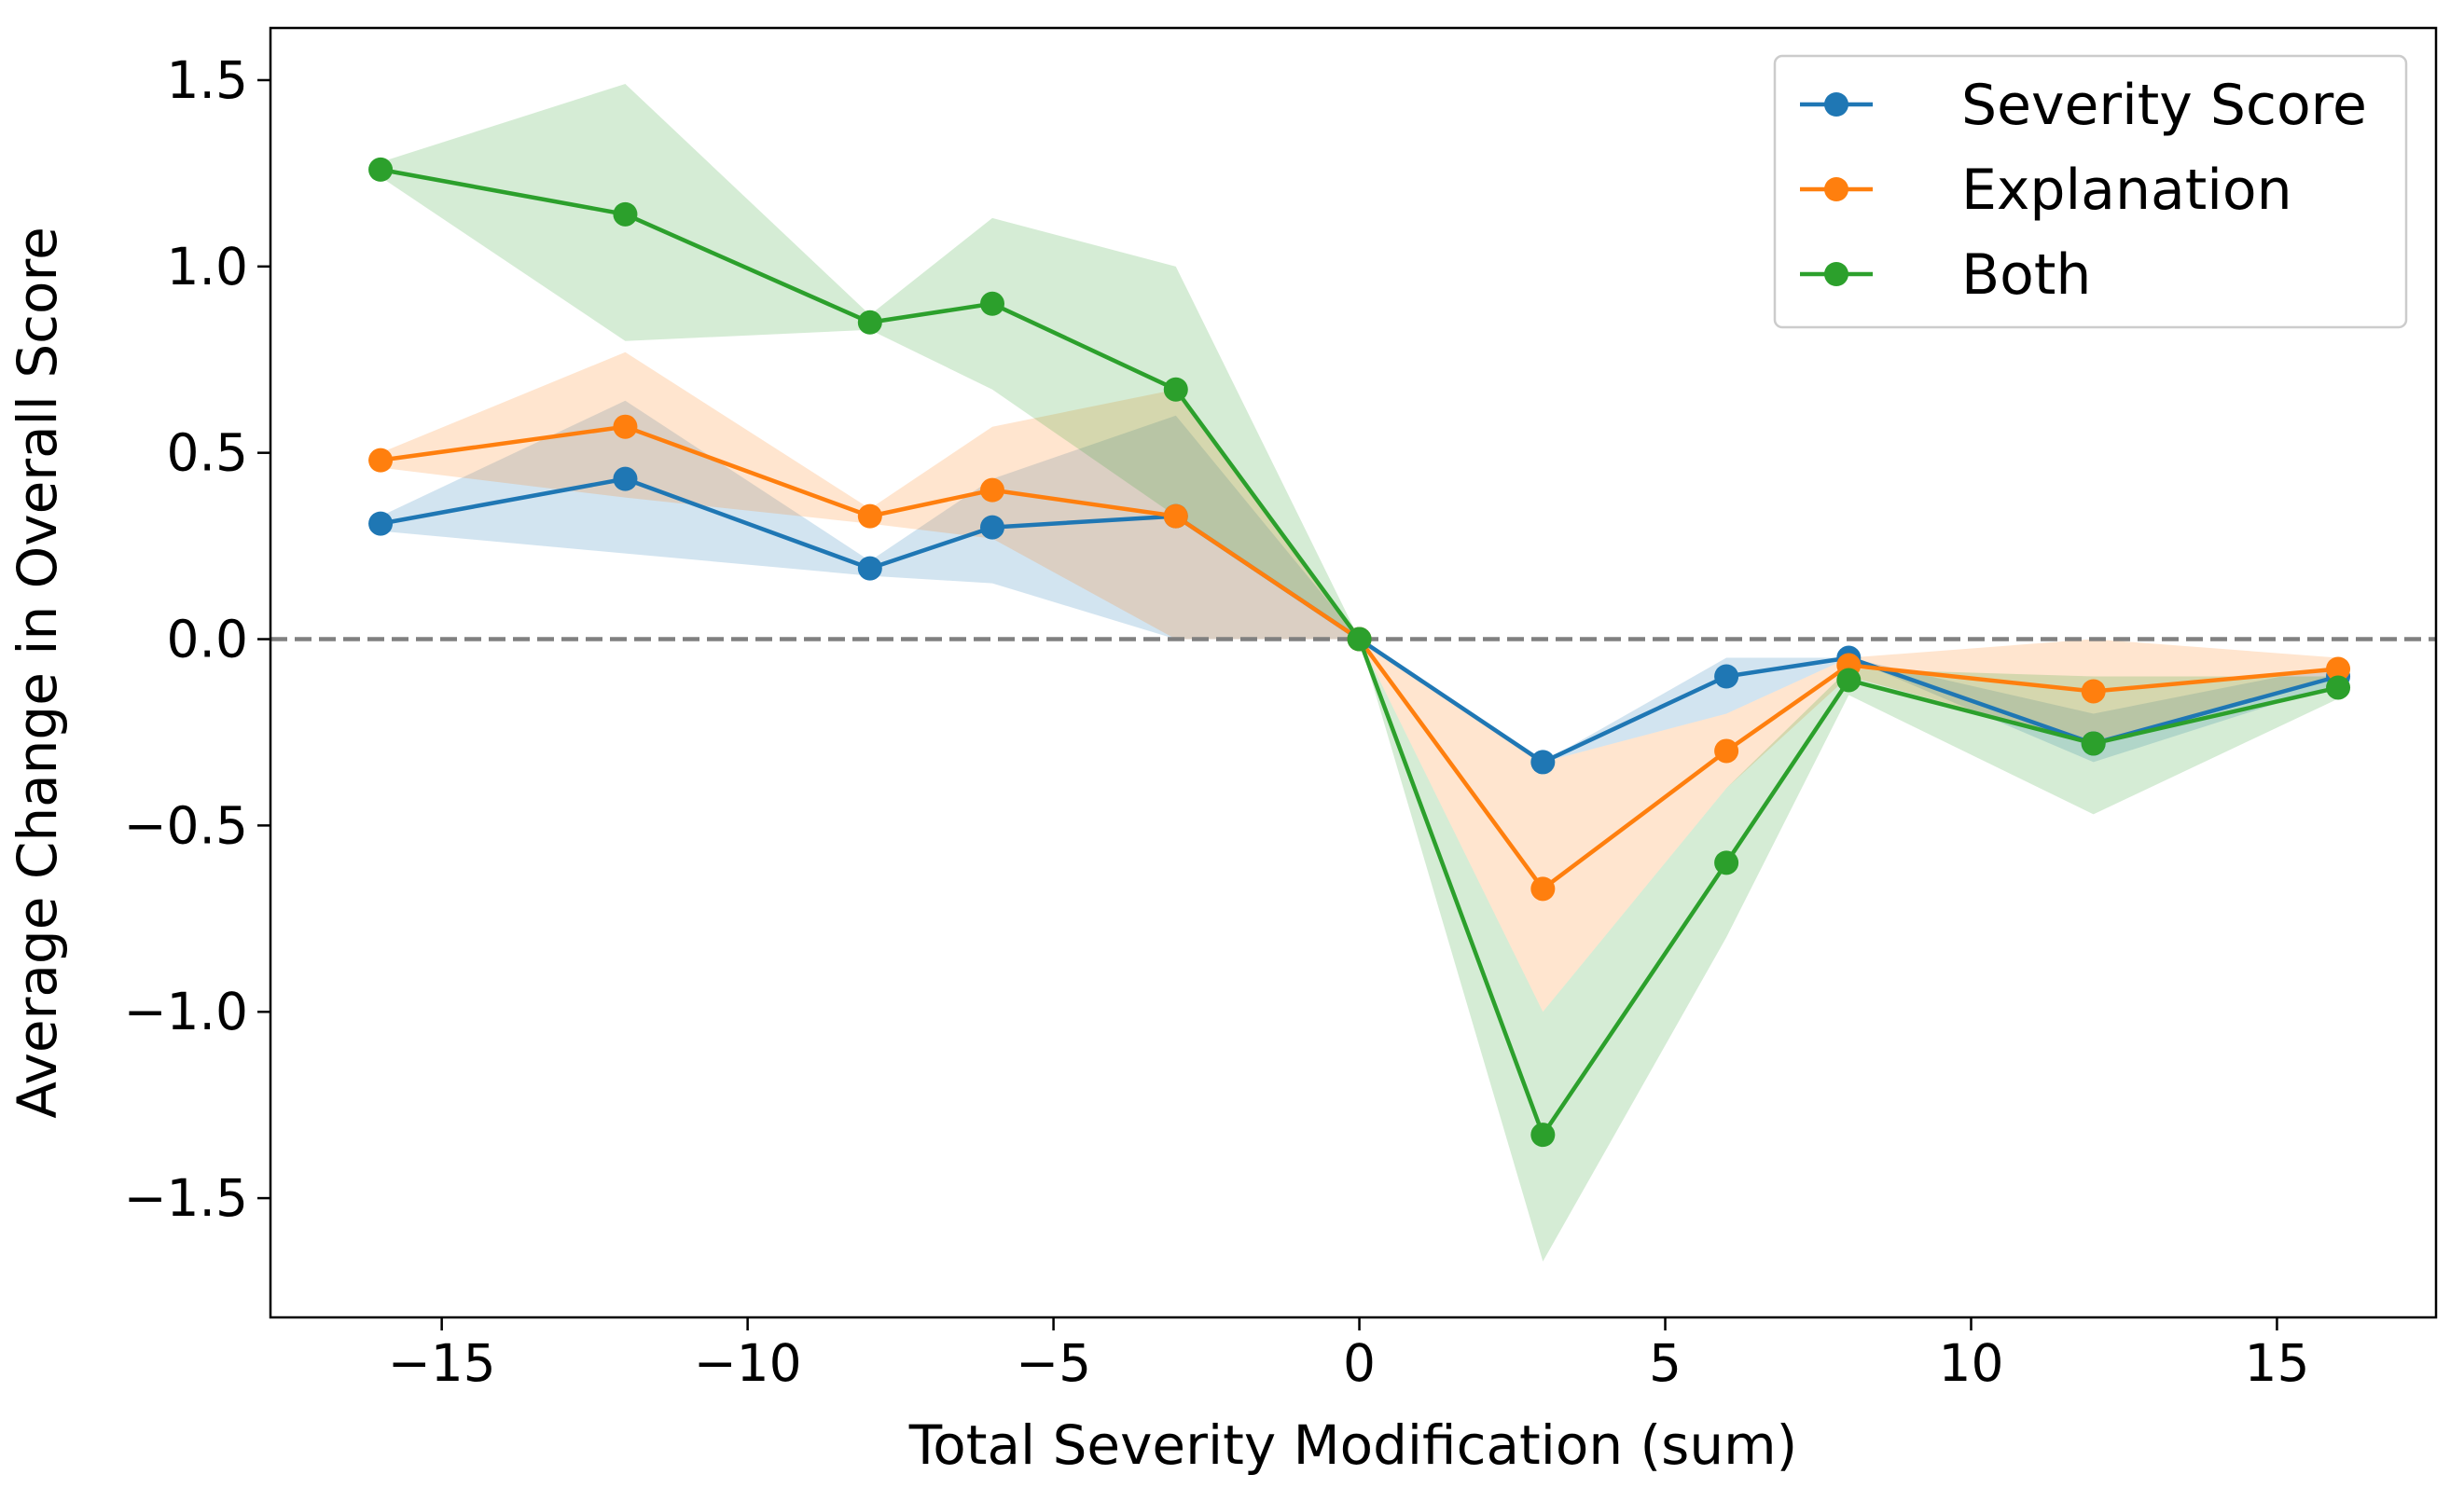 The height and width of the screenshot is (1502, 2464). Describe the element at coordinates (2126, 190) in the screenshot. I see `legend-label-explanation: Explanation` at that location.